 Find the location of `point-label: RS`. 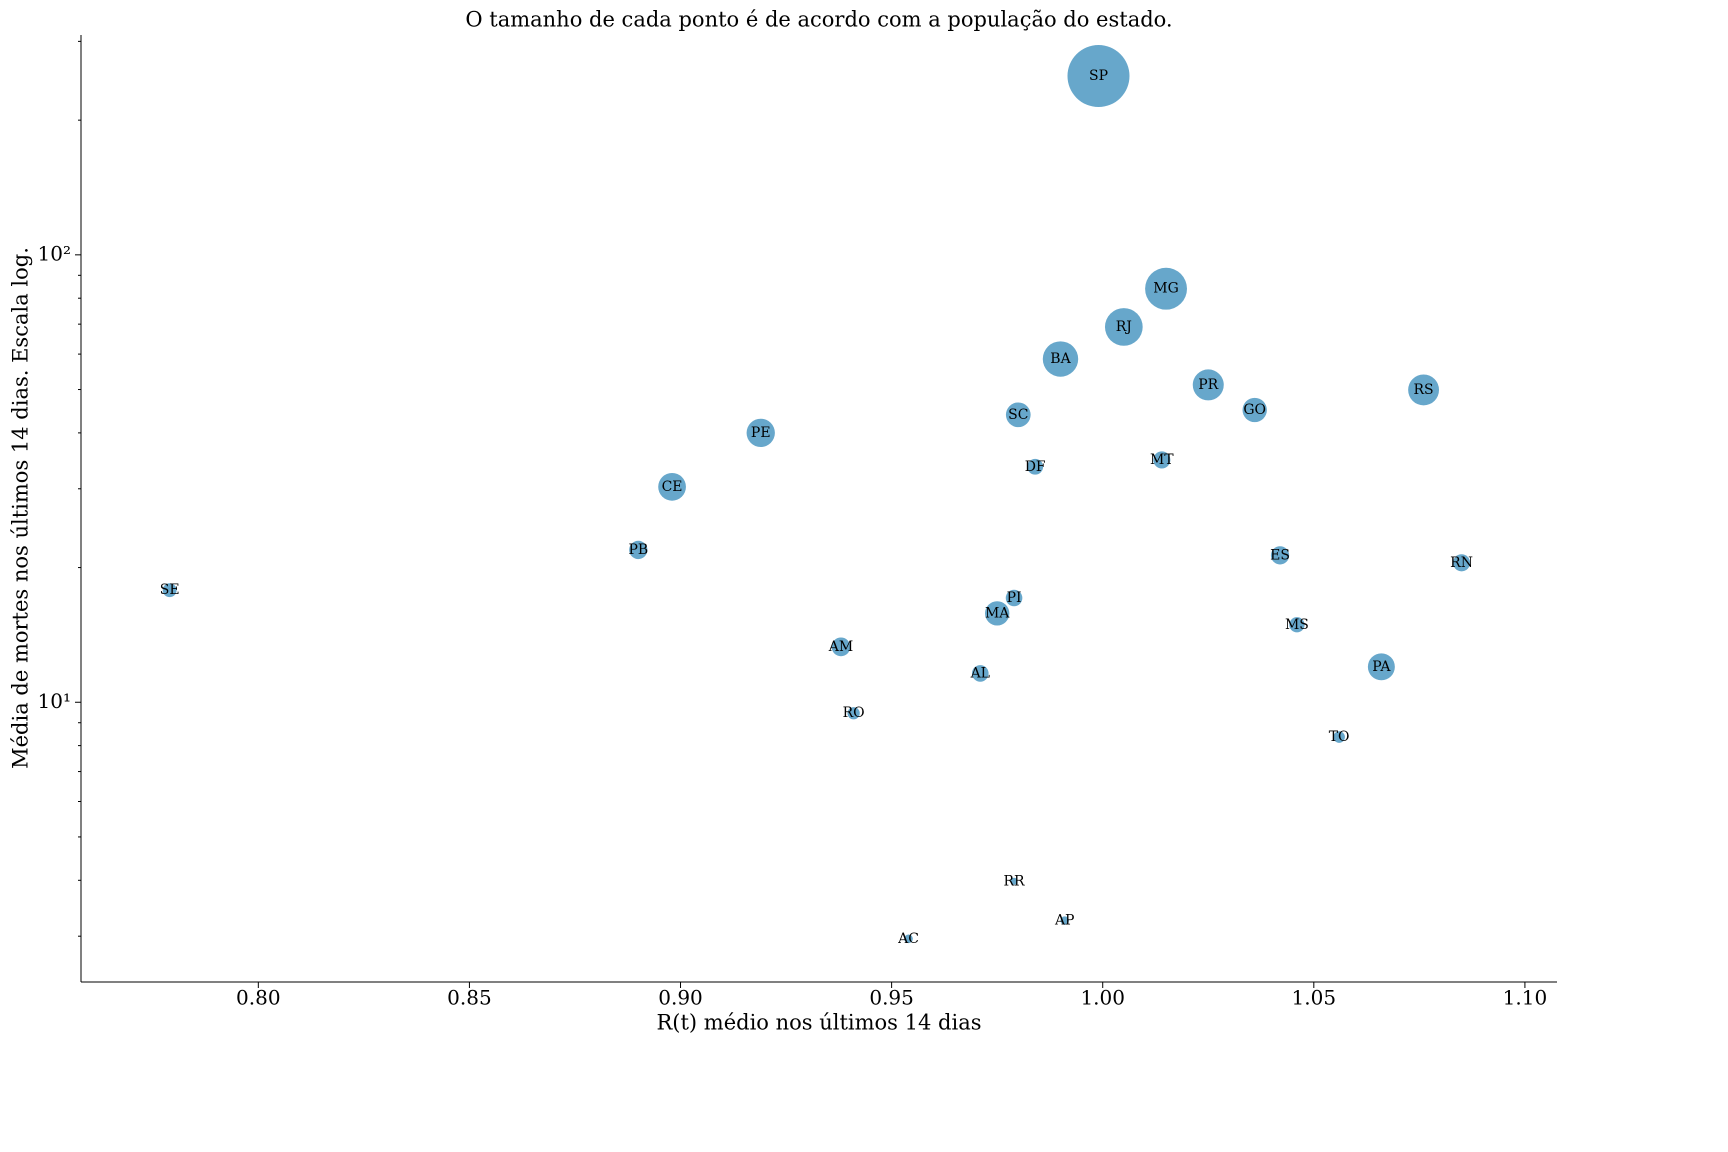

point-label: RS is located at coordinates (1424, 390).